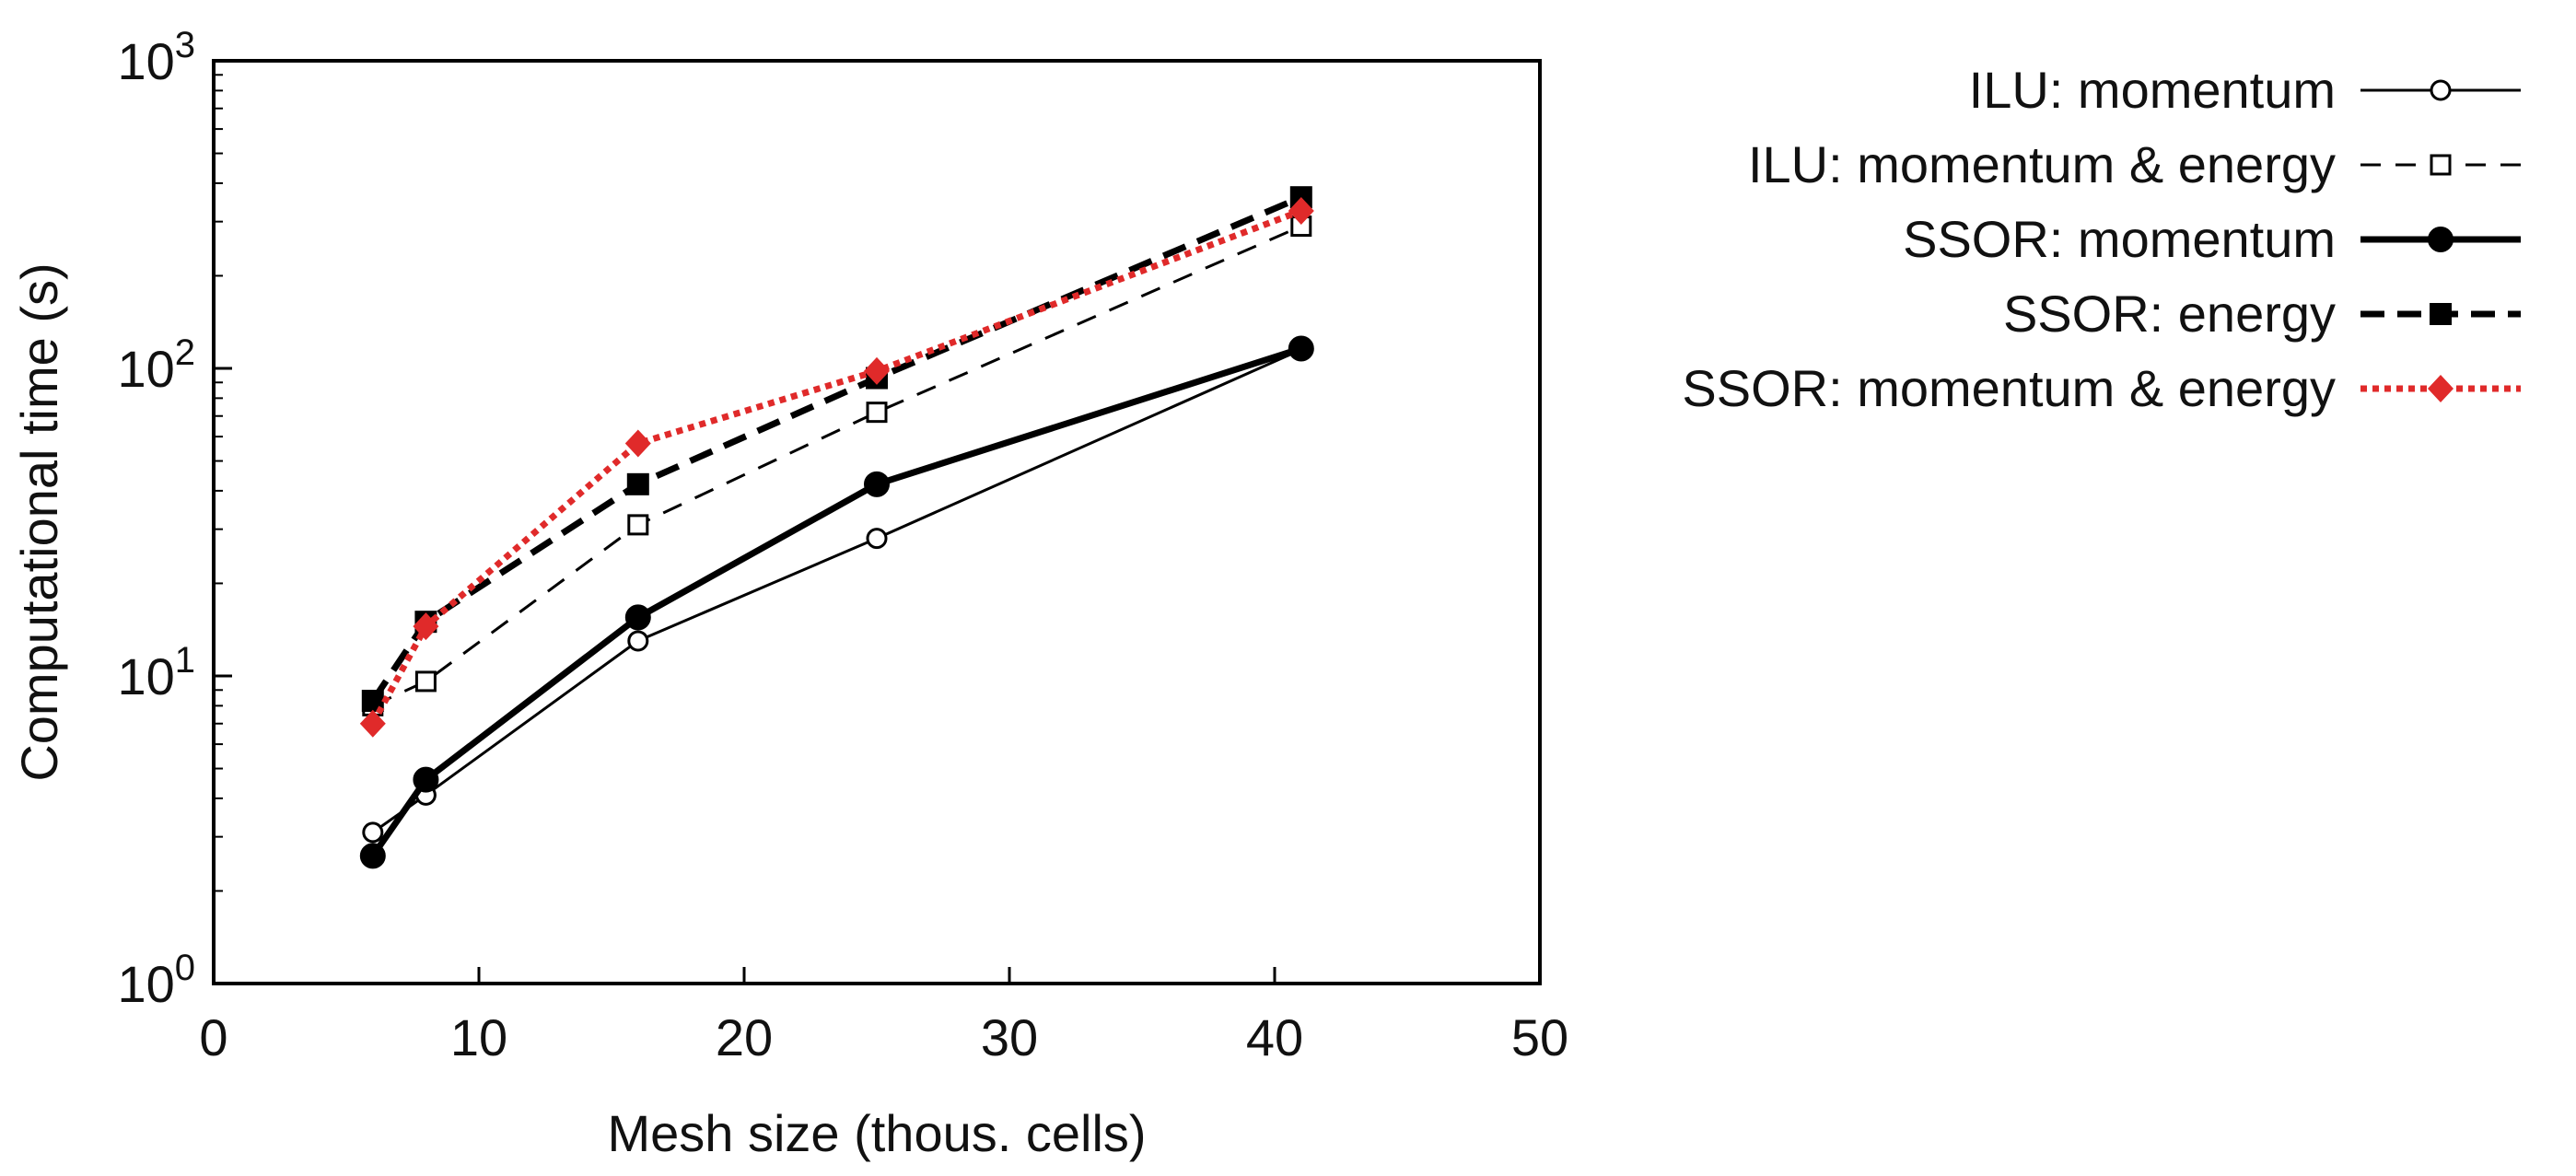 The height and width of the screenshot is (1176, 2576). I want to click on legend-label: SSOR: momentum, so click(2119, 239).